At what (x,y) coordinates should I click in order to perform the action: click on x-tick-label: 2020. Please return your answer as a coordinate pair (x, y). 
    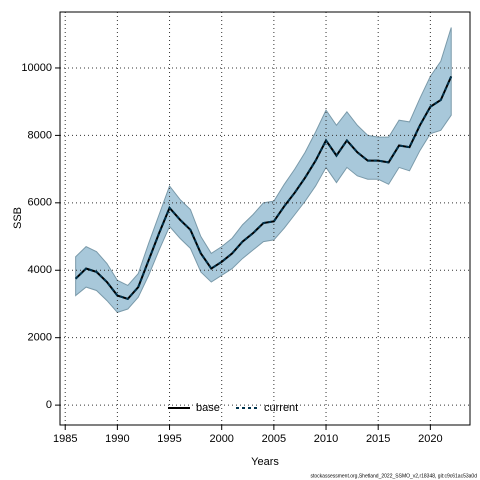
    Looking at the image, I should click on (430, 439).